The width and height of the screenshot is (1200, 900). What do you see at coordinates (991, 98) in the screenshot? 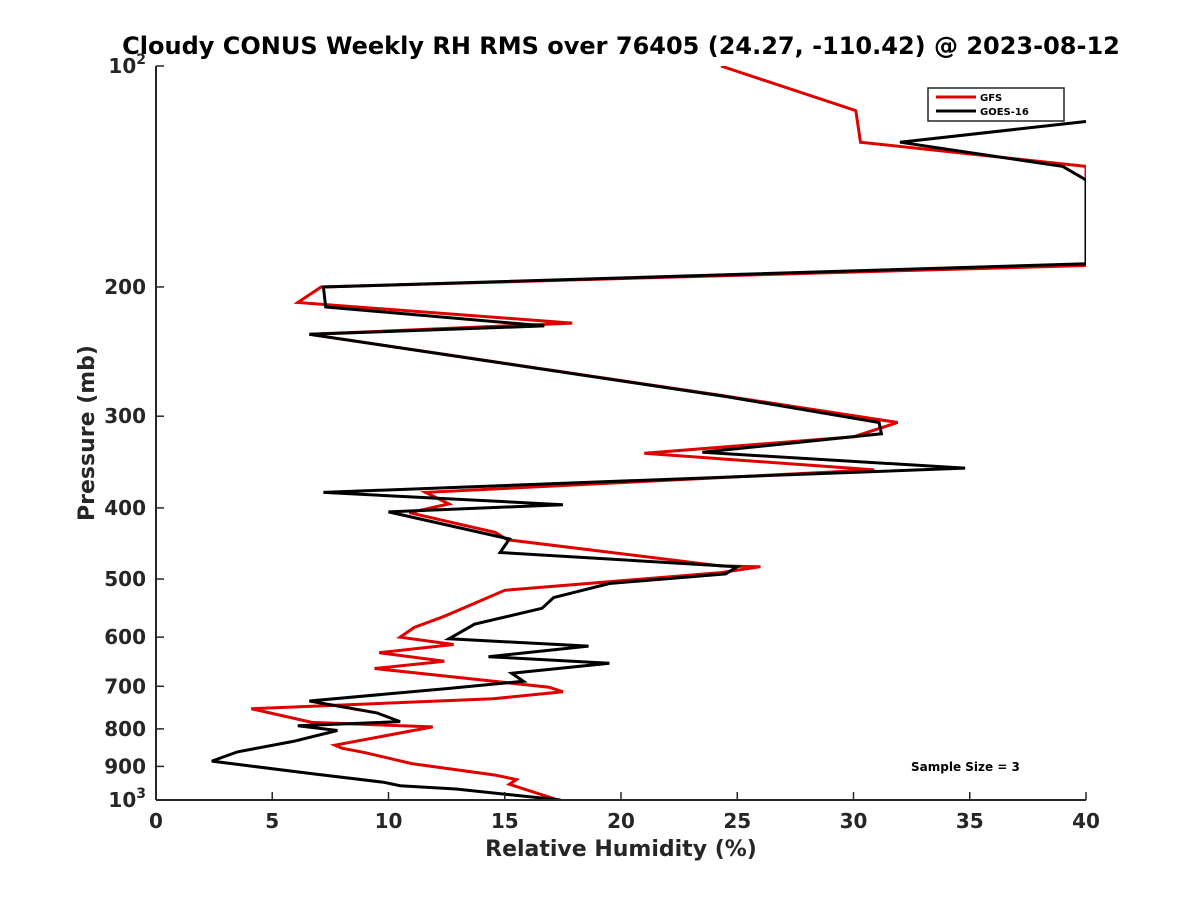
I see `legend-label-gfs: GFS` at bounding box center [991, 98].